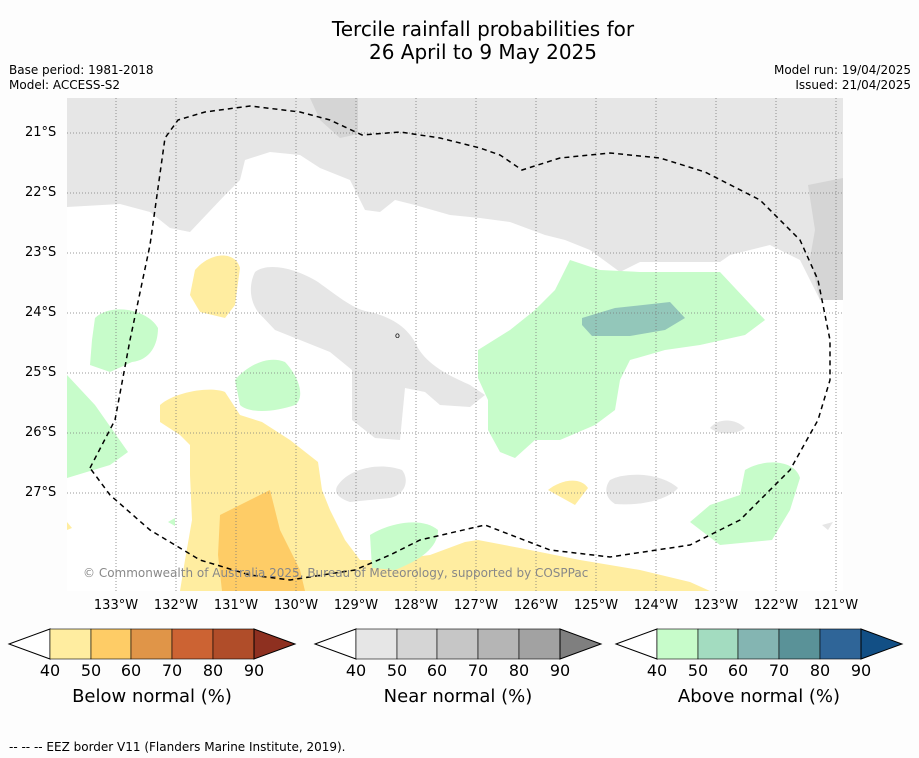 This screenshot has height=758, width=919. What do you see at coordinates (268, 385) in the screenshot?
I see `above-normal-region-mid` at bounding box center [268, 385].